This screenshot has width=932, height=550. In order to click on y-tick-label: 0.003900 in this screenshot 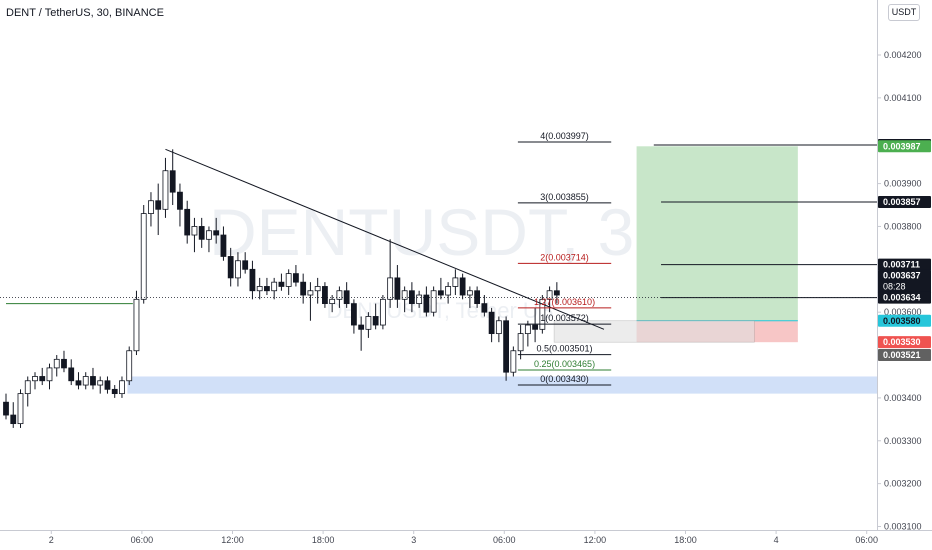, I will do `click(903, 184)`.